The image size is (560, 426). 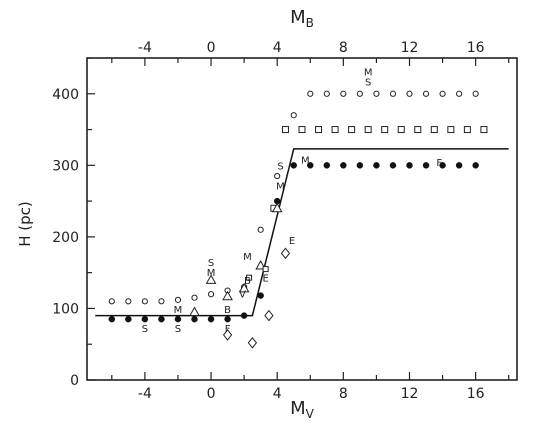 What do you see at coordinates (410, 394) in the screenshot?
I see `x-tick-label: 12` at bounding box center [410, 394].